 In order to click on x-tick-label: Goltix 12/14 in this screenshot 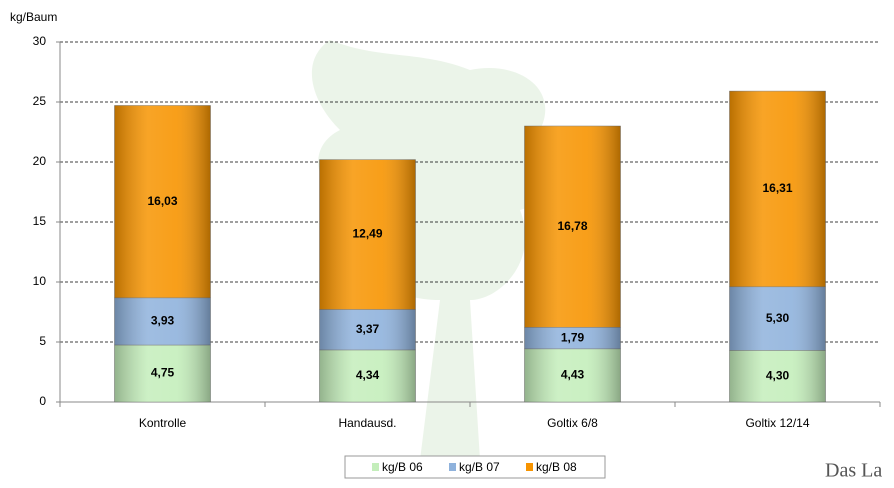, I will do `click(777, 423)`.